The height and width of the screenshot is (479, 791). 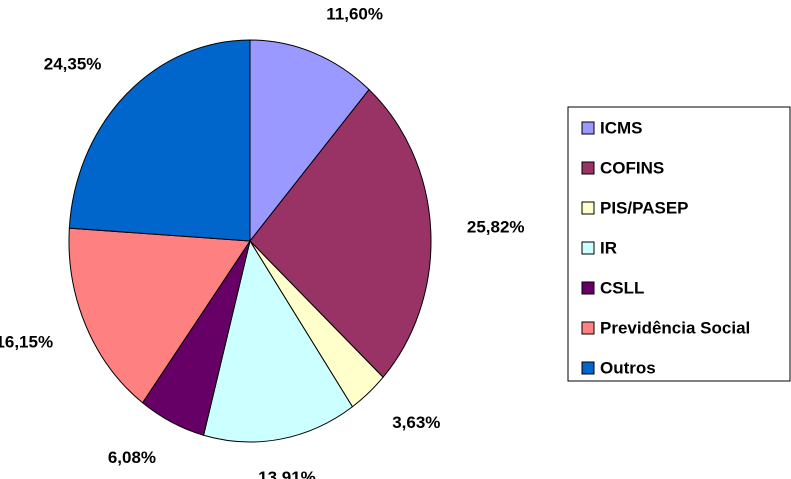 What do you see at coordinates (608, 247) in the screenshot?
I see `legend-label: IR` at bounding box center [608, 247].